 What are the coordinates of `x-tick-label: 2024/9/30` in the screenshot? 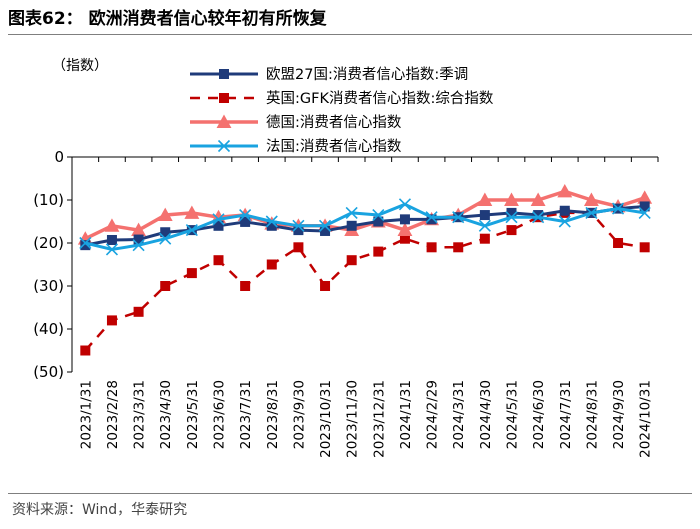 It's located at (619, 414).